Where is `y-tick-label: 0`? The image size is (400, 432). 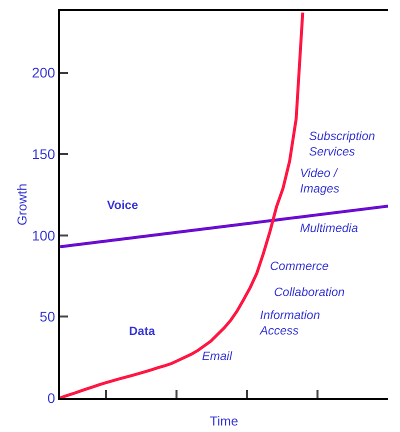 y-tick-label: 0 is located at coordinates (51, 398).